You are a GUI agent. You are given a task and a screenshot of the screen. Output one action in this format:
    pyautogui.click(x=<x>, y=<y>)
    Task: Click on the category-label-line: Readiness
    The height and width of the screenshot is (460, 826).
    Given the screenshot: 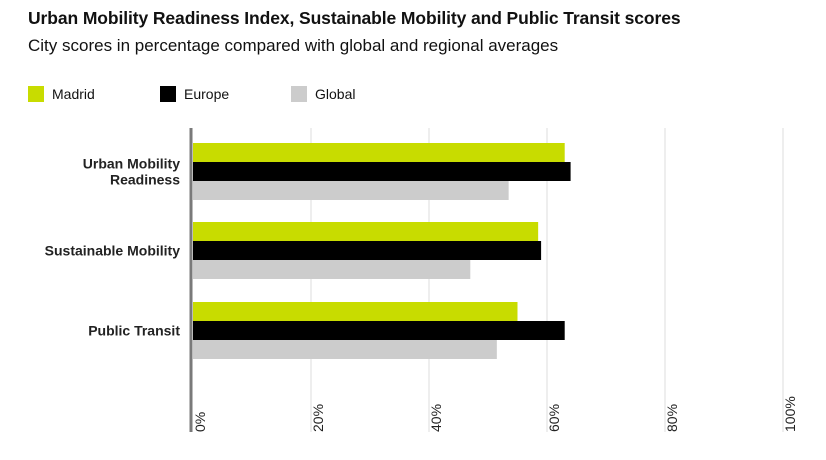 What is the action you would take?
    pyautogui.click(x=145, y=180)
    